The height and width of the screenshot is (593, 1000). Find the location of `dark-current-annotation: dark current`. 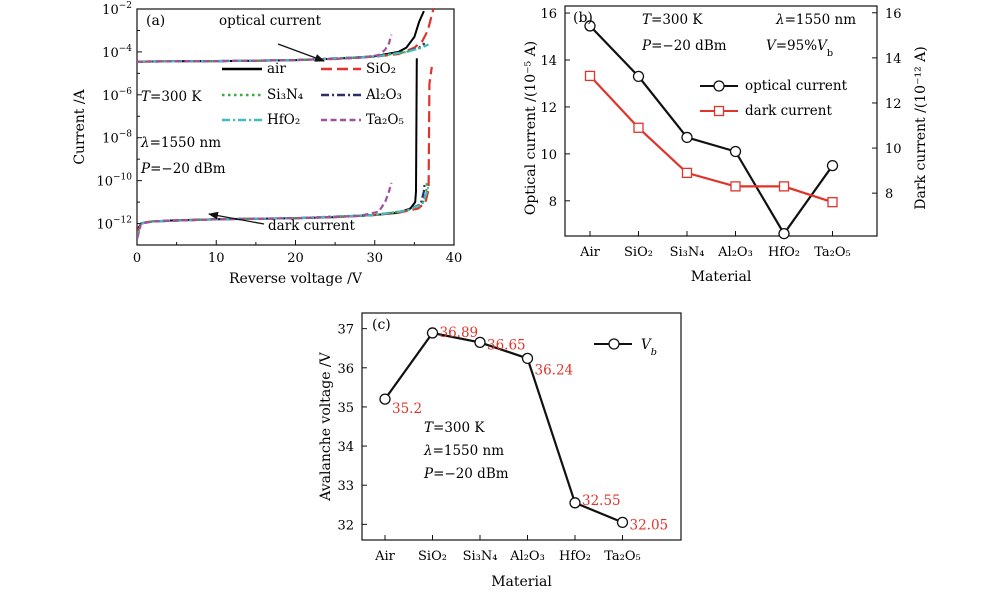

dark-current-annotation: dark current is located at coordinates (311, 226).